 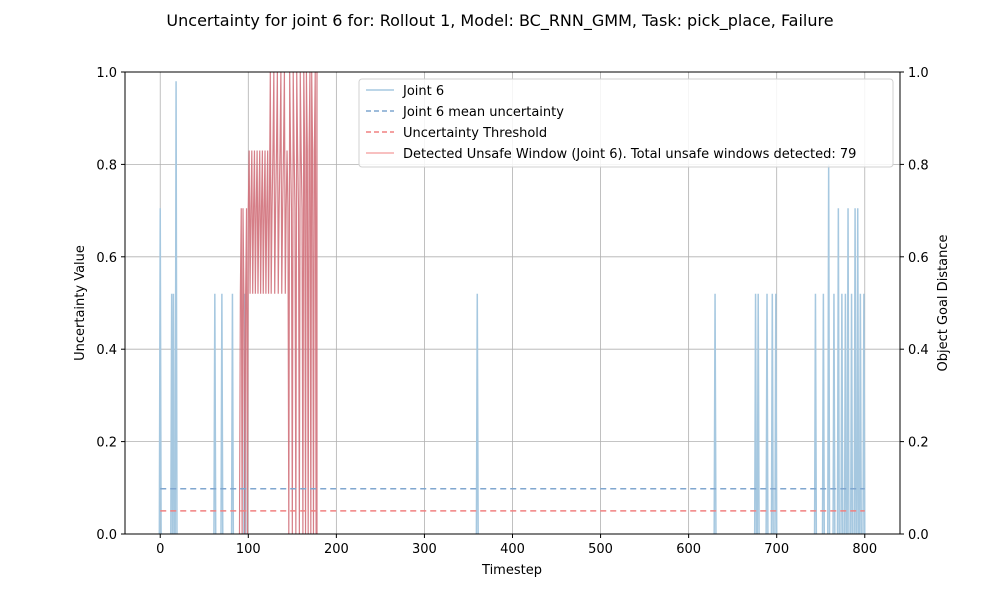 What do you see at coordinates (475, 133) in the screenshot?
I see `legend-label-threshold: Uncertainty Threshold` at bounding box center [475, 133].